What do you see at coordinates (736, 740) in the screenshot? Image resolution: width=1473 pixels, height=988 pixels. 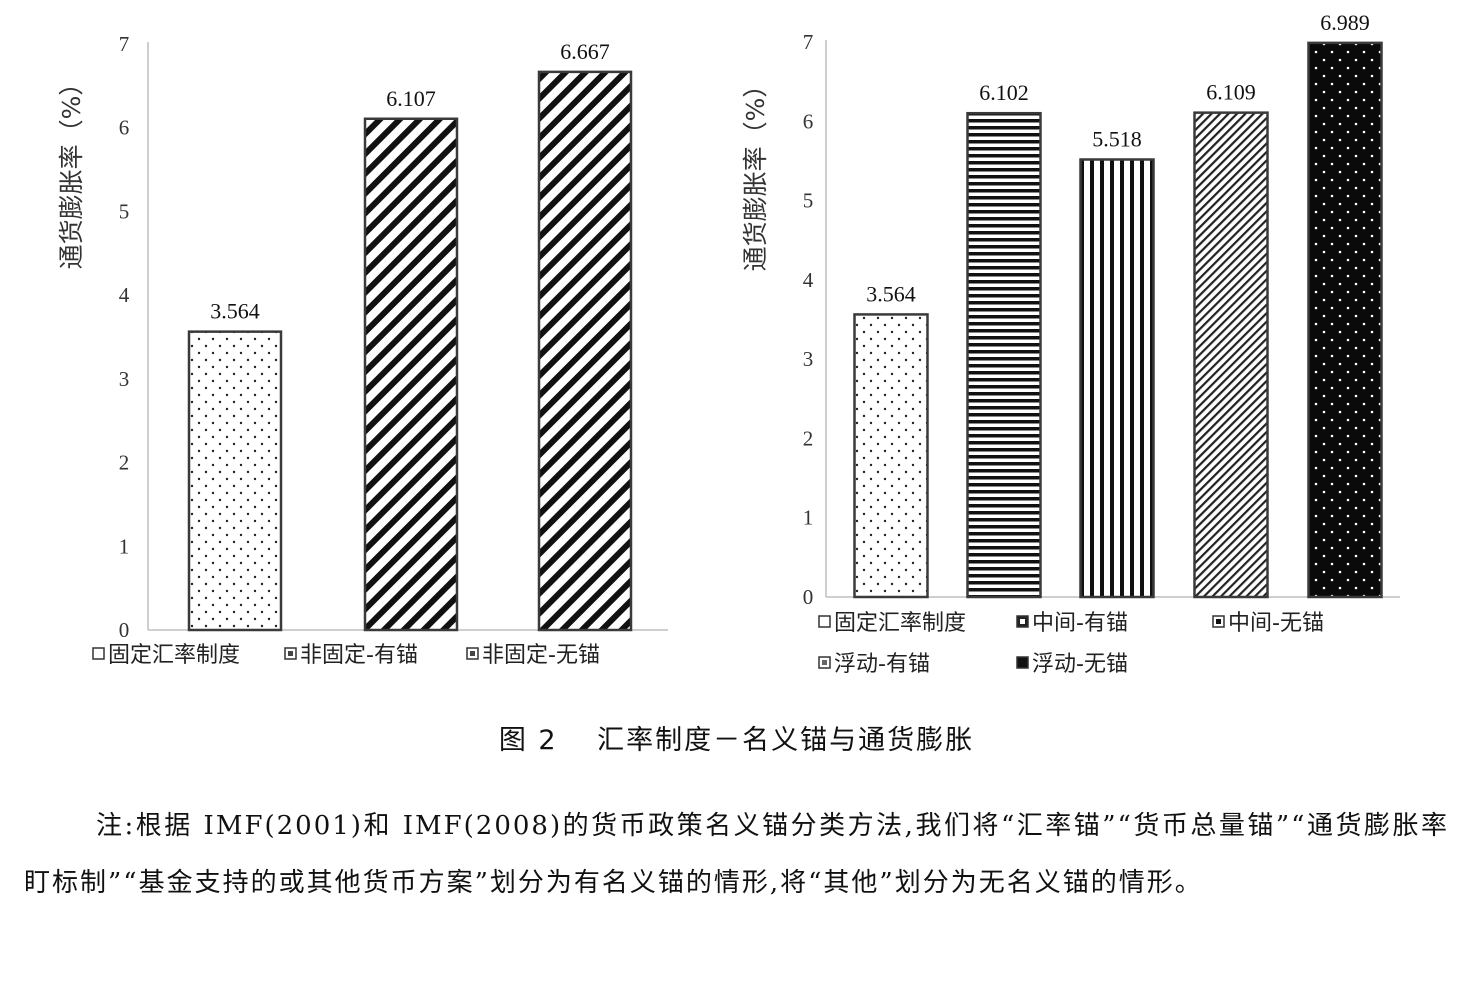 I see `figure-caption: 图 2 汇率制度－名义锚与通货膨胀` at bounding box center [736, 740].